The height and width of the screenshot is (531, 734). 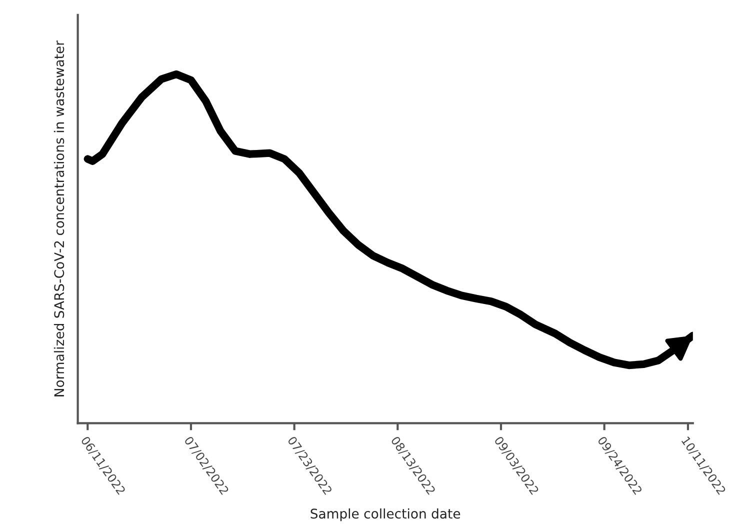 What do you see at coordinates (59, 218) in the screenshot?
I see `y-axis-title: Normalized SARS-CoV-2 concentrations in wastewater` at bounding box center [59, 218].